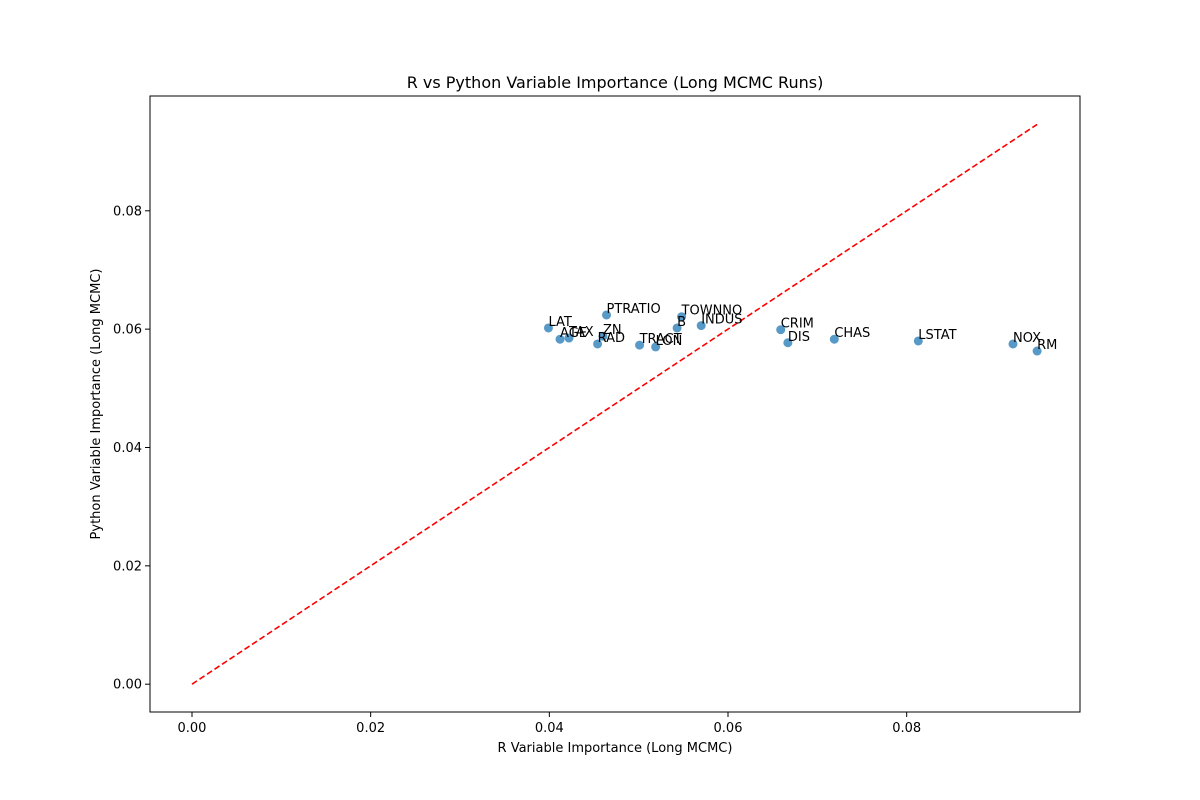 The width and height of the screenshot is (1200, 800). I want to click on y-tick-label: 0.04, so click(127, 448).